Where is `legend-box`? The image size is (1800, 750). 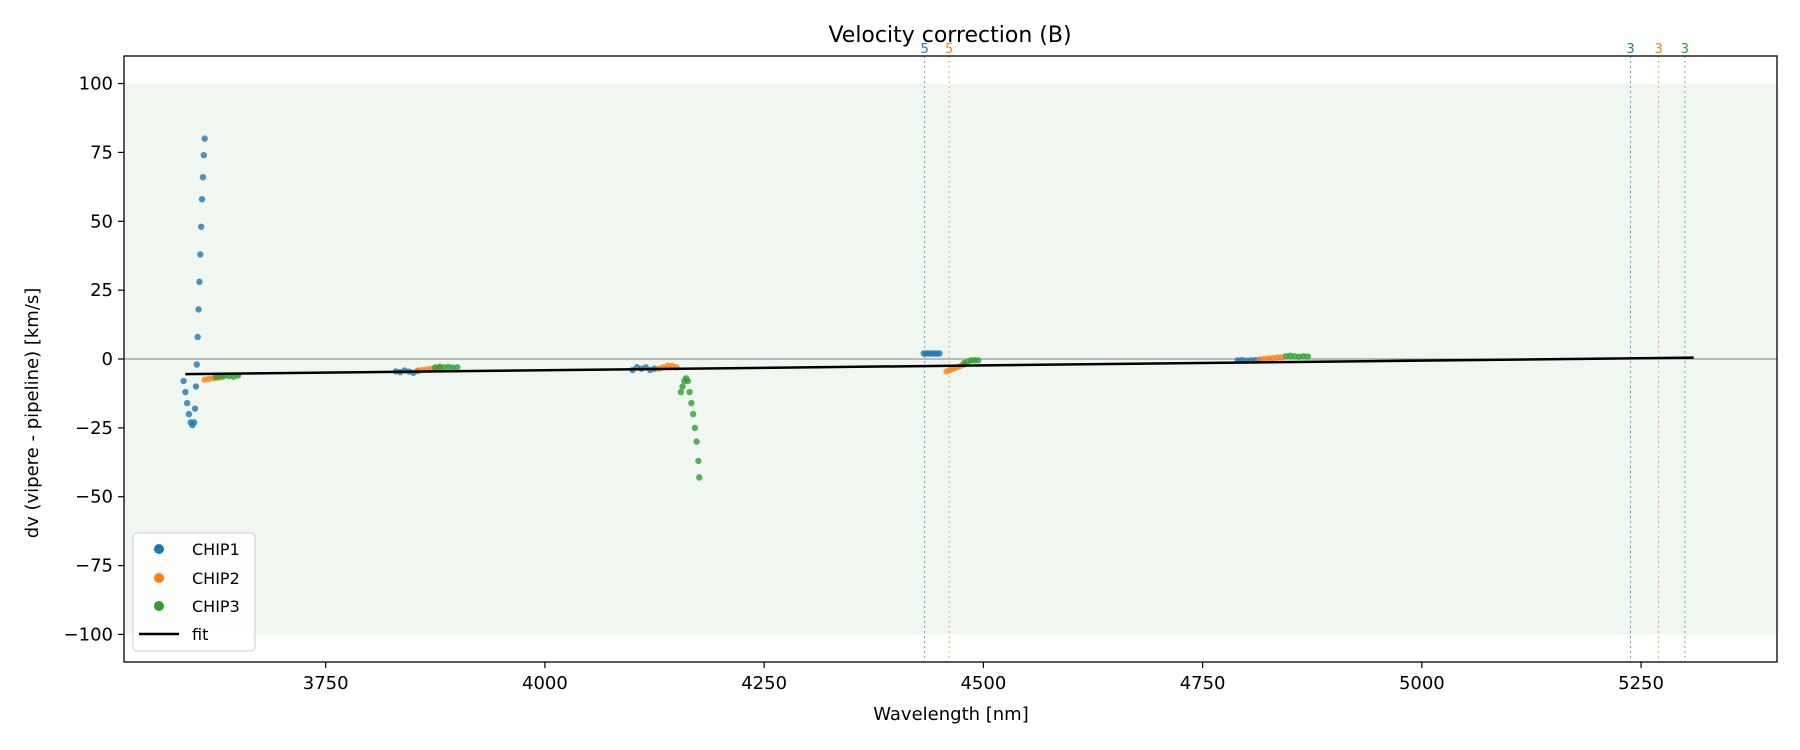
legend-box is located at coordinates (194, 592).